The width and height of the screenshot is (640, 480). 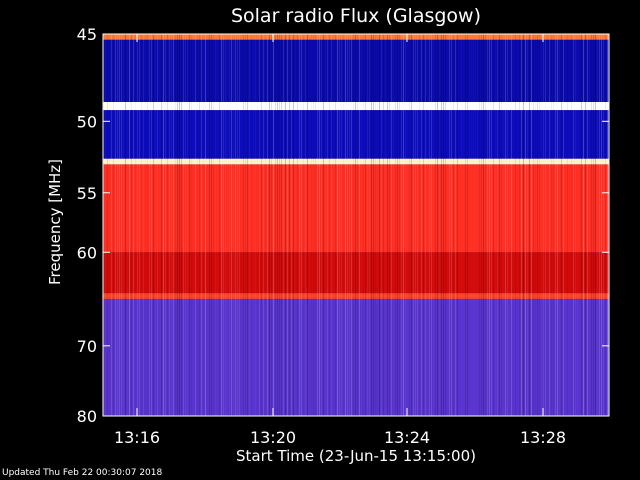 I want to click on y-tick-label: 60, so click(x=87, y=252).